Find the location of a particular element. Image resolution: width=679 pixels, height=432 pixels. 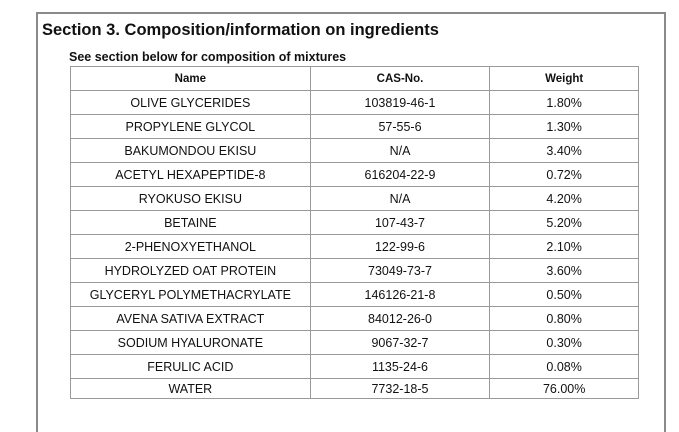

table-row: 2-PHENOXYETHANOL 122-99-6 2.10% is located at coordinates (354, 246).